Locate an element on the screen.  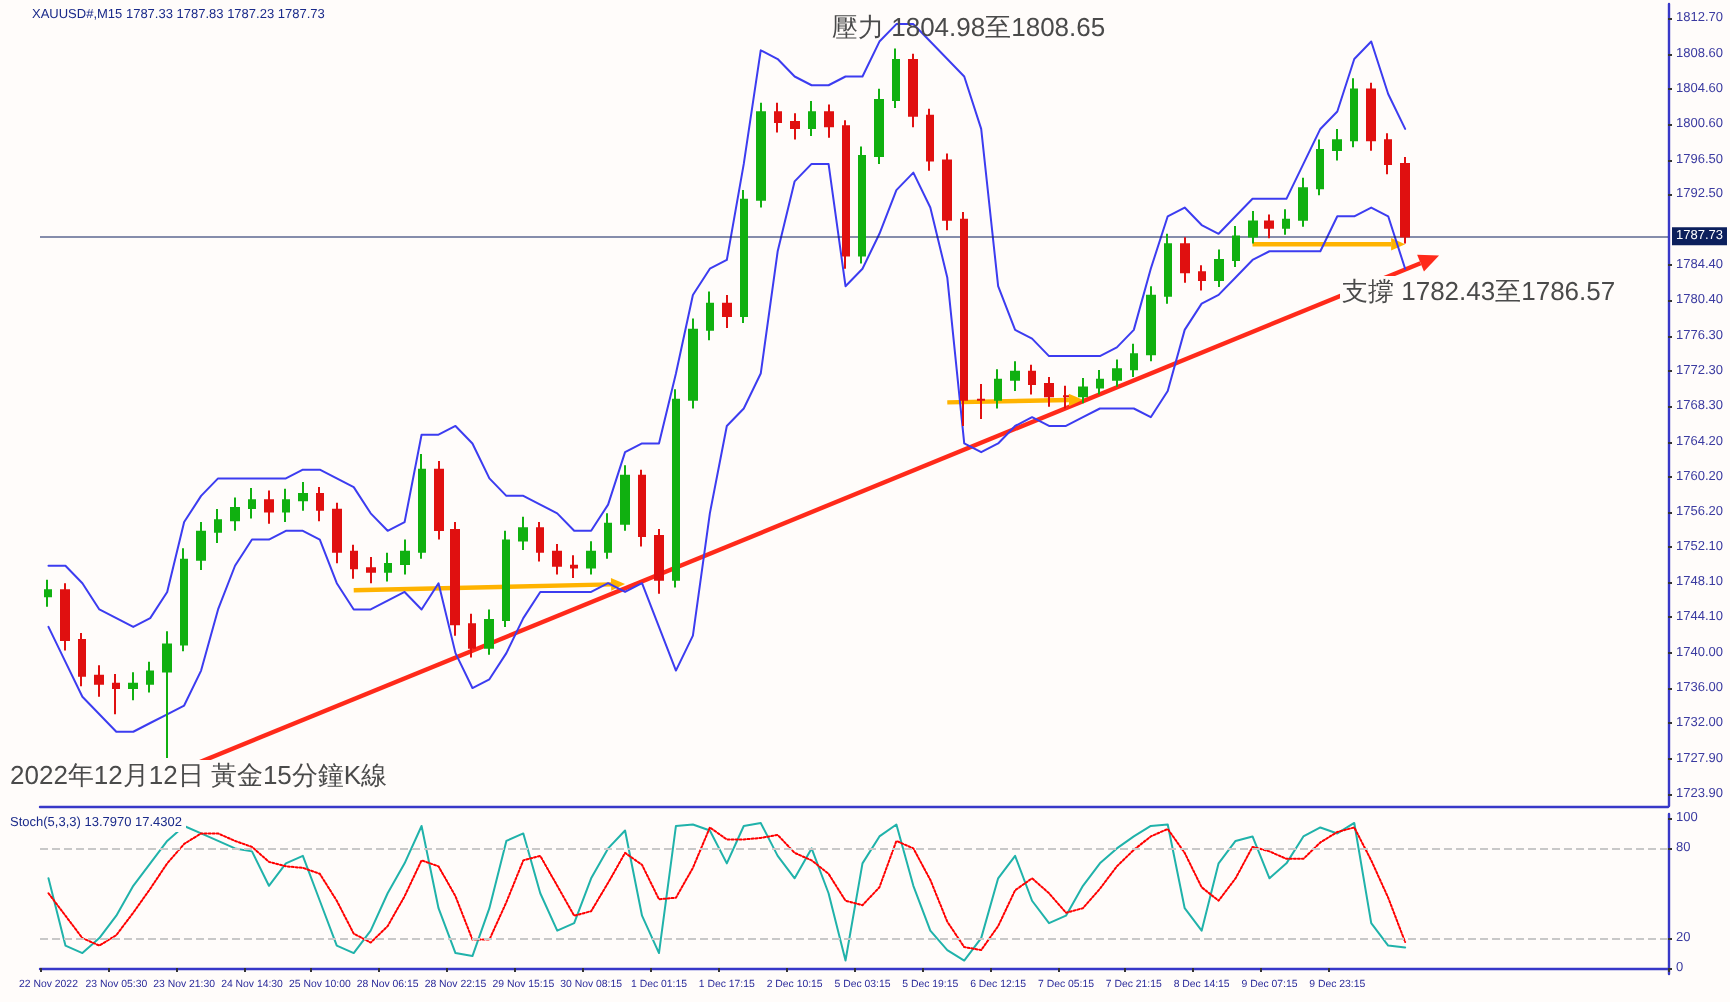
annotation: 壓力 1804.98至1808.65 is located at coordinates (969, 27).